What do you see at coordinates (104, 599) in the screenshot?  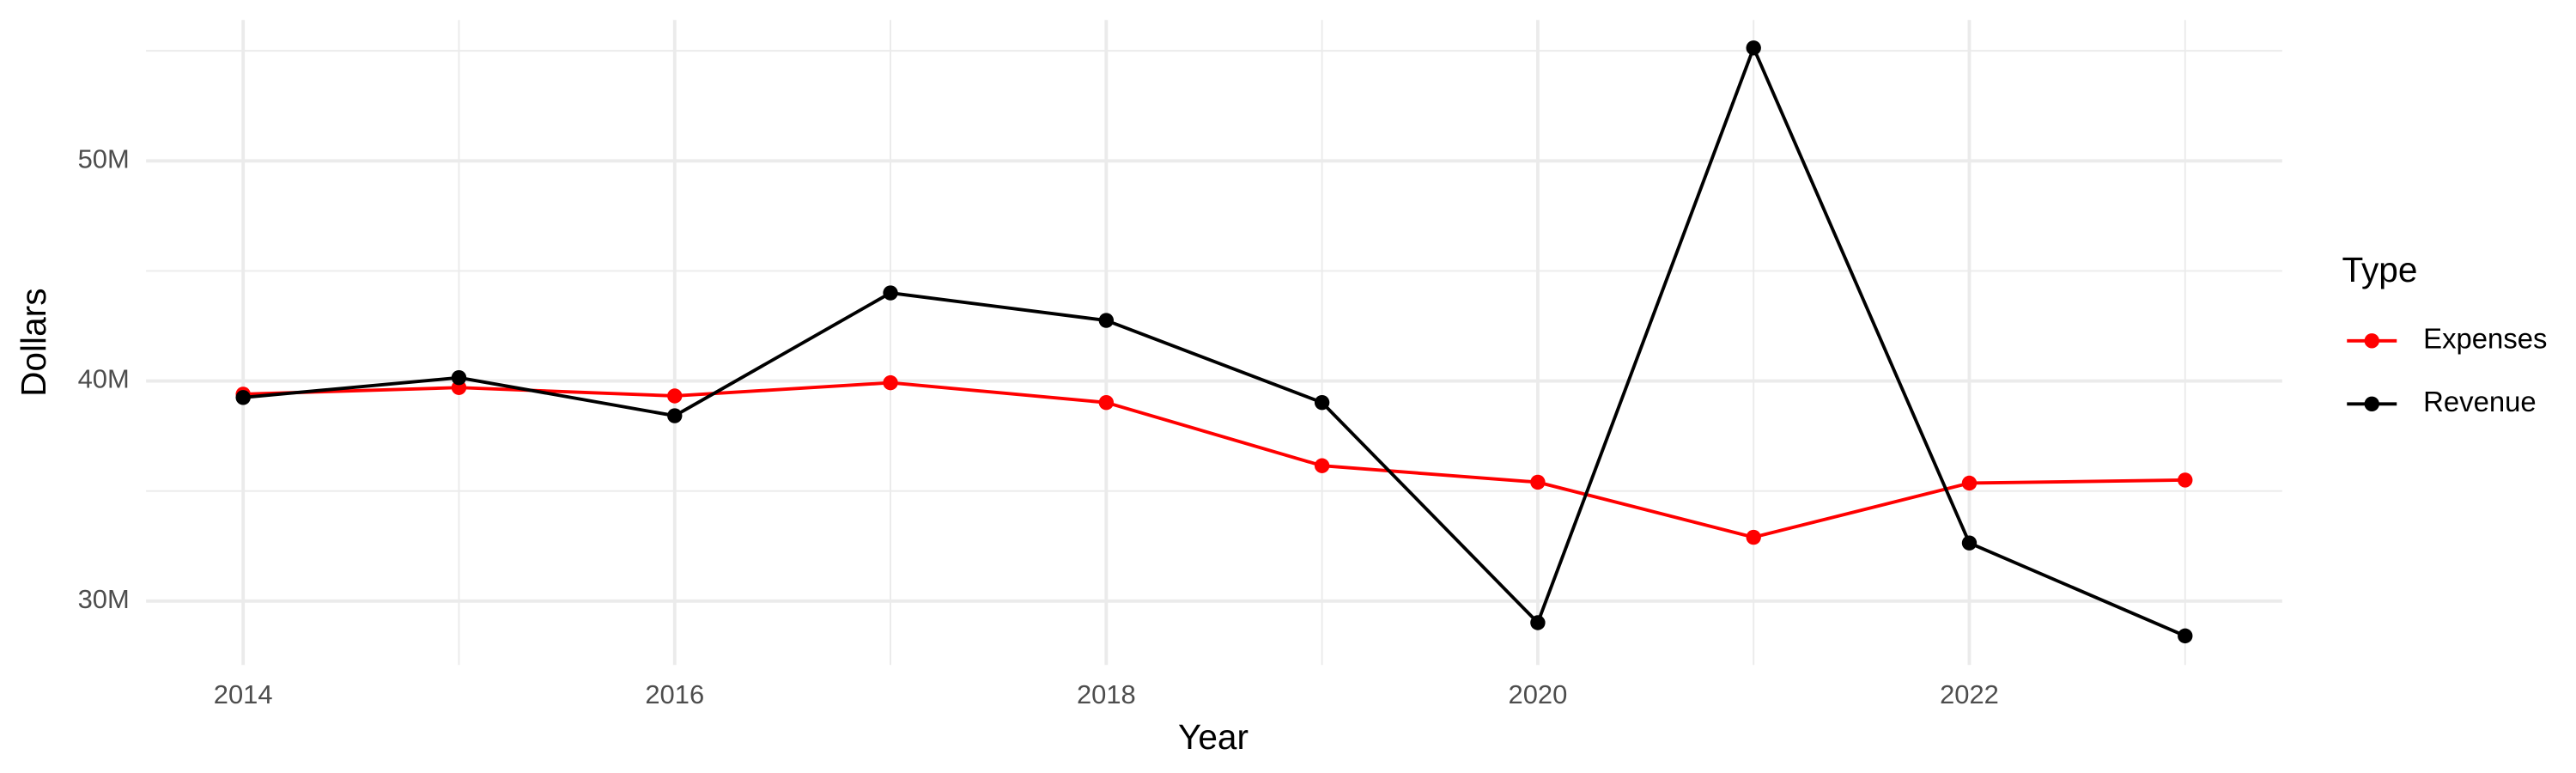 I see `y-tick-label: 30M` at bounding box center [104, 599].